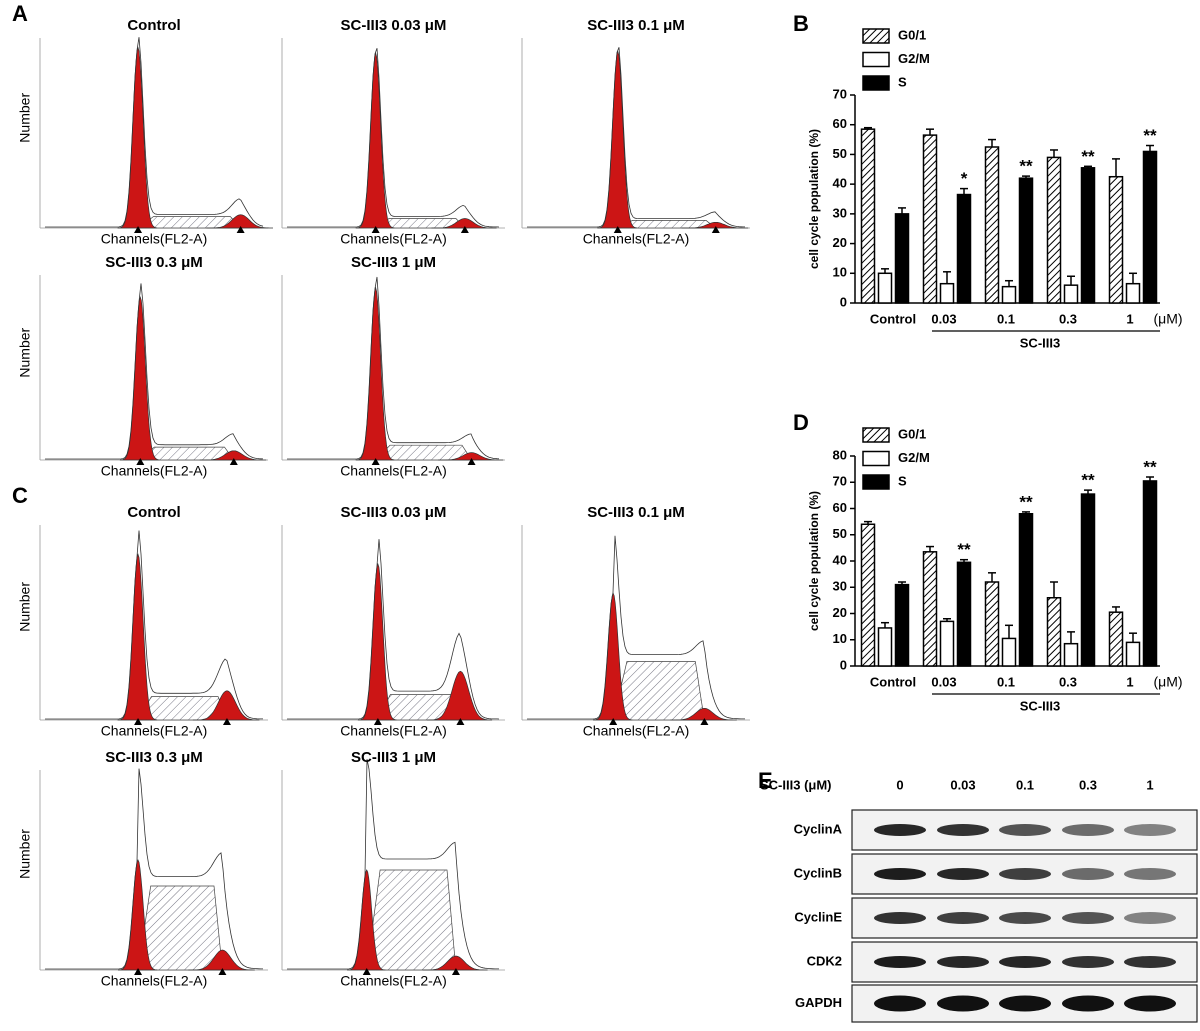 The width and height of the screenshot is (1200, 1031). Describe the element at coordinates (912, 433) in the screenshot. I see `legend-label: G0/1` at that location.